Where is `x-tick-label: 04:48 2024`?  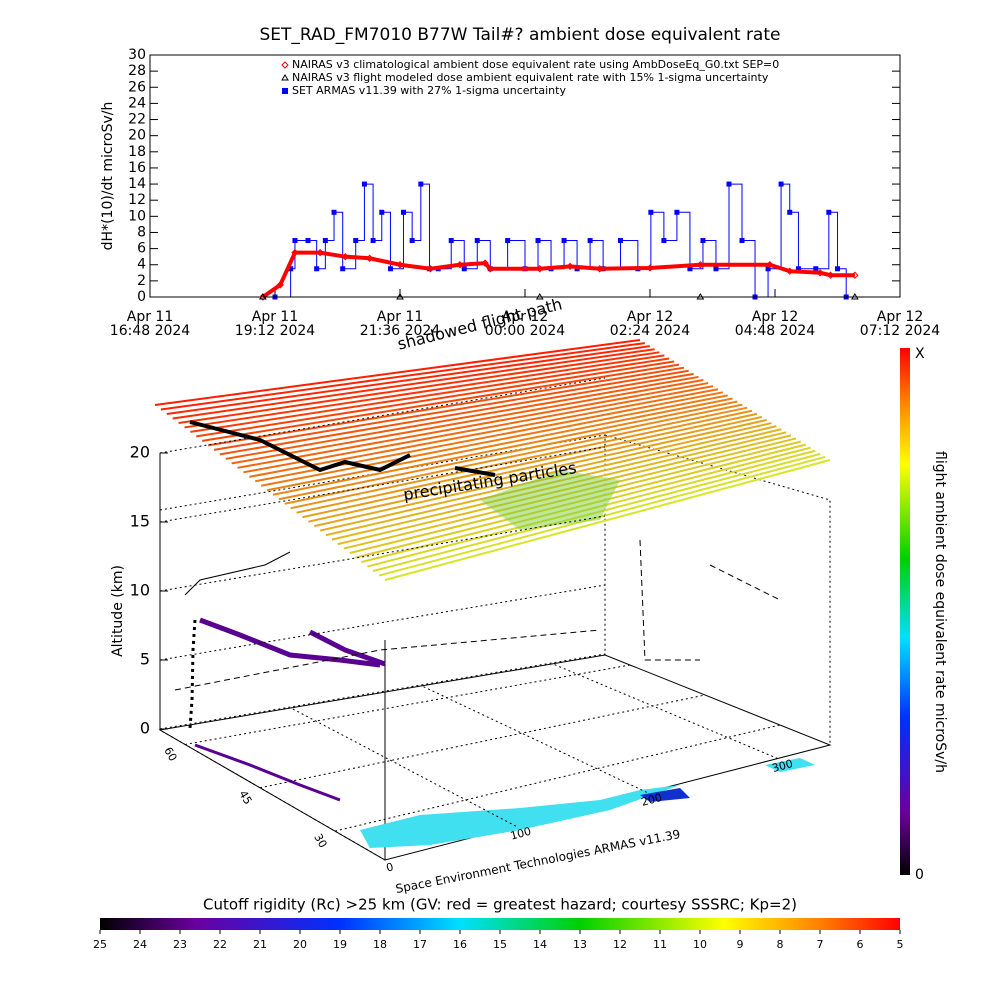 x-tick-label: 04:48 2024 is located at coordinates (775, 331).